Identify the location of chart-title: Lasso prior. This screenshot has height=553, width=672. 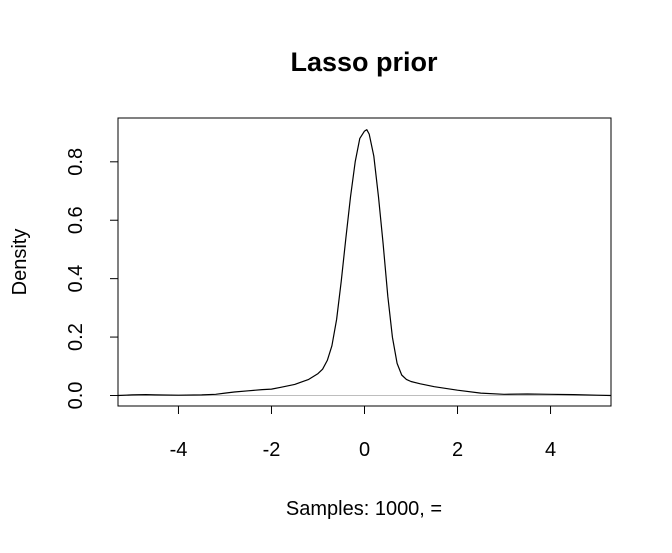
(364, 62).